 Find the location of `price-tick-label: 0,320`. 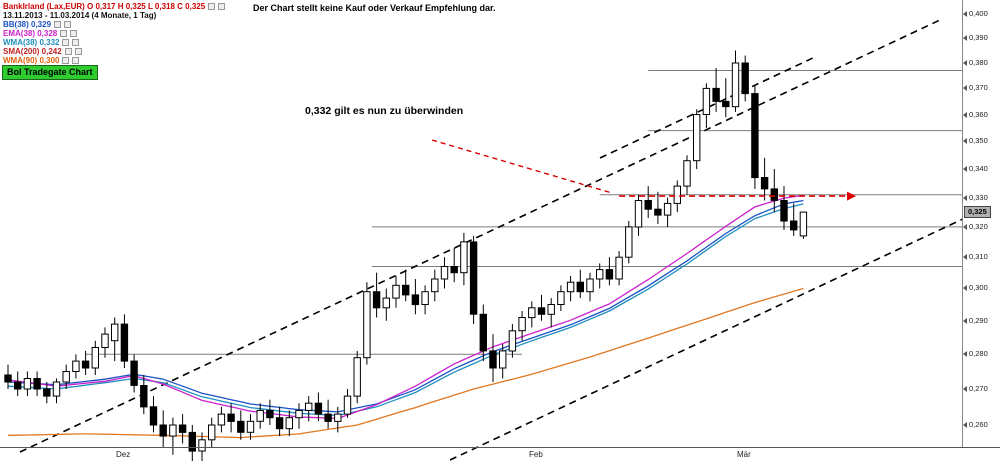

price-tick-label: 0,320 is located at coordinates (975, 227).